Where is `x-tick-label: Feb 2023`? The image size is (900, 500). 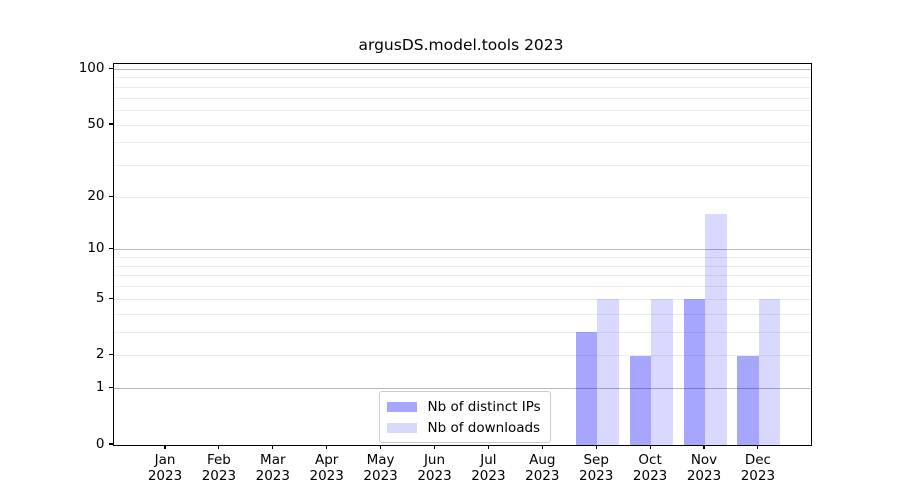
x-tick-label: Feb 2023 is located at coordinates (219, 468).